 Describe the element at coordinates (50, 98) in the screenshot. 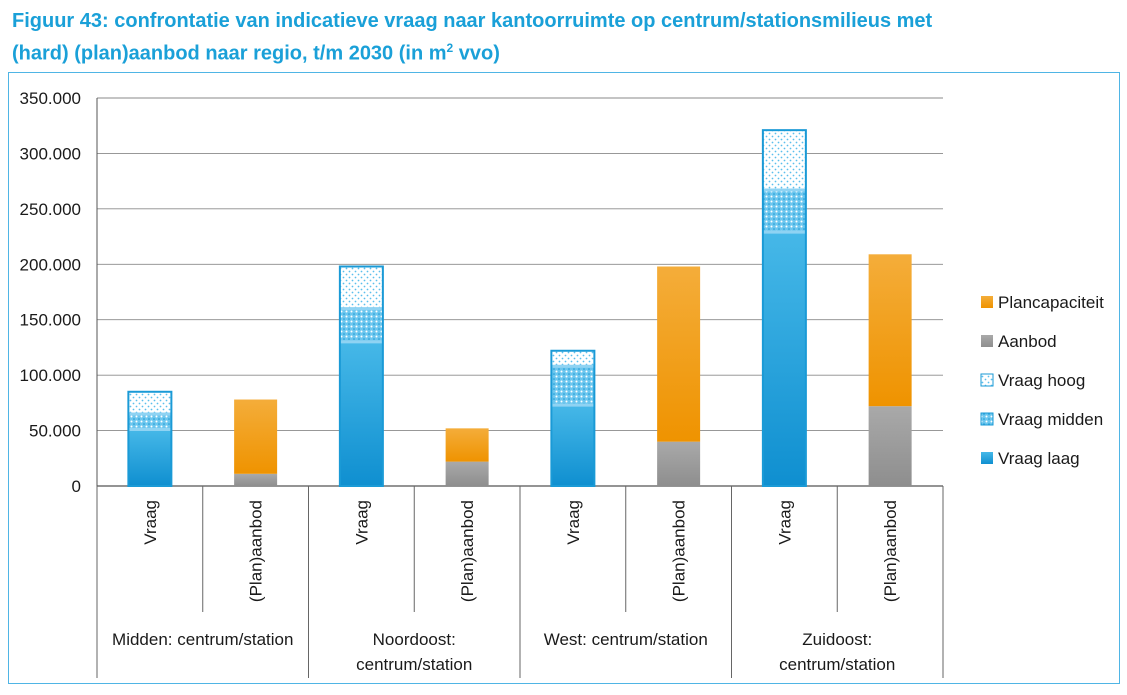

I see `y-tick-label: 350.000` at that location.